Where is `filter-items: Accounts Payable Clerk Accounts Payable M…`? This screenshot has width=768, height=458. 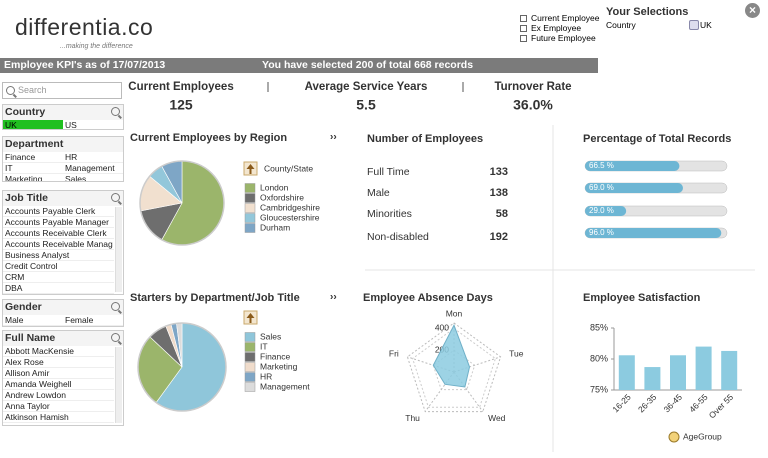 filter-items: Accounts Payable Clerk Accounts Payable M… is located at coordinates (58, 250).